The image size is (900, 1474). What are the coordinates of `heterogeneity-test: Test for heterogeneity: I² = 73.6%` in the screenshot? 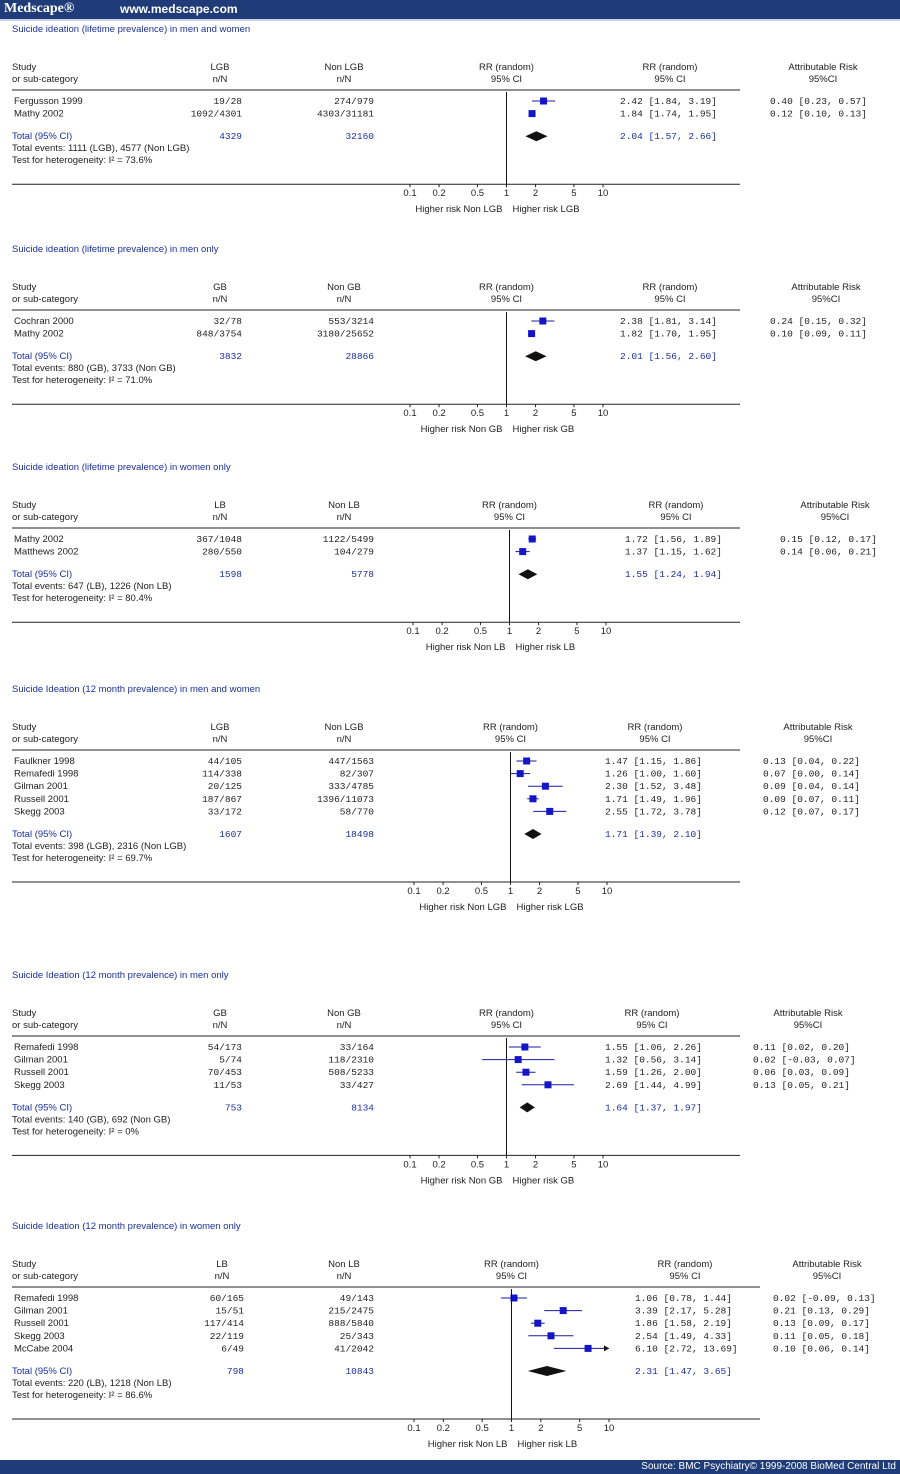 It's located at (82, 160).